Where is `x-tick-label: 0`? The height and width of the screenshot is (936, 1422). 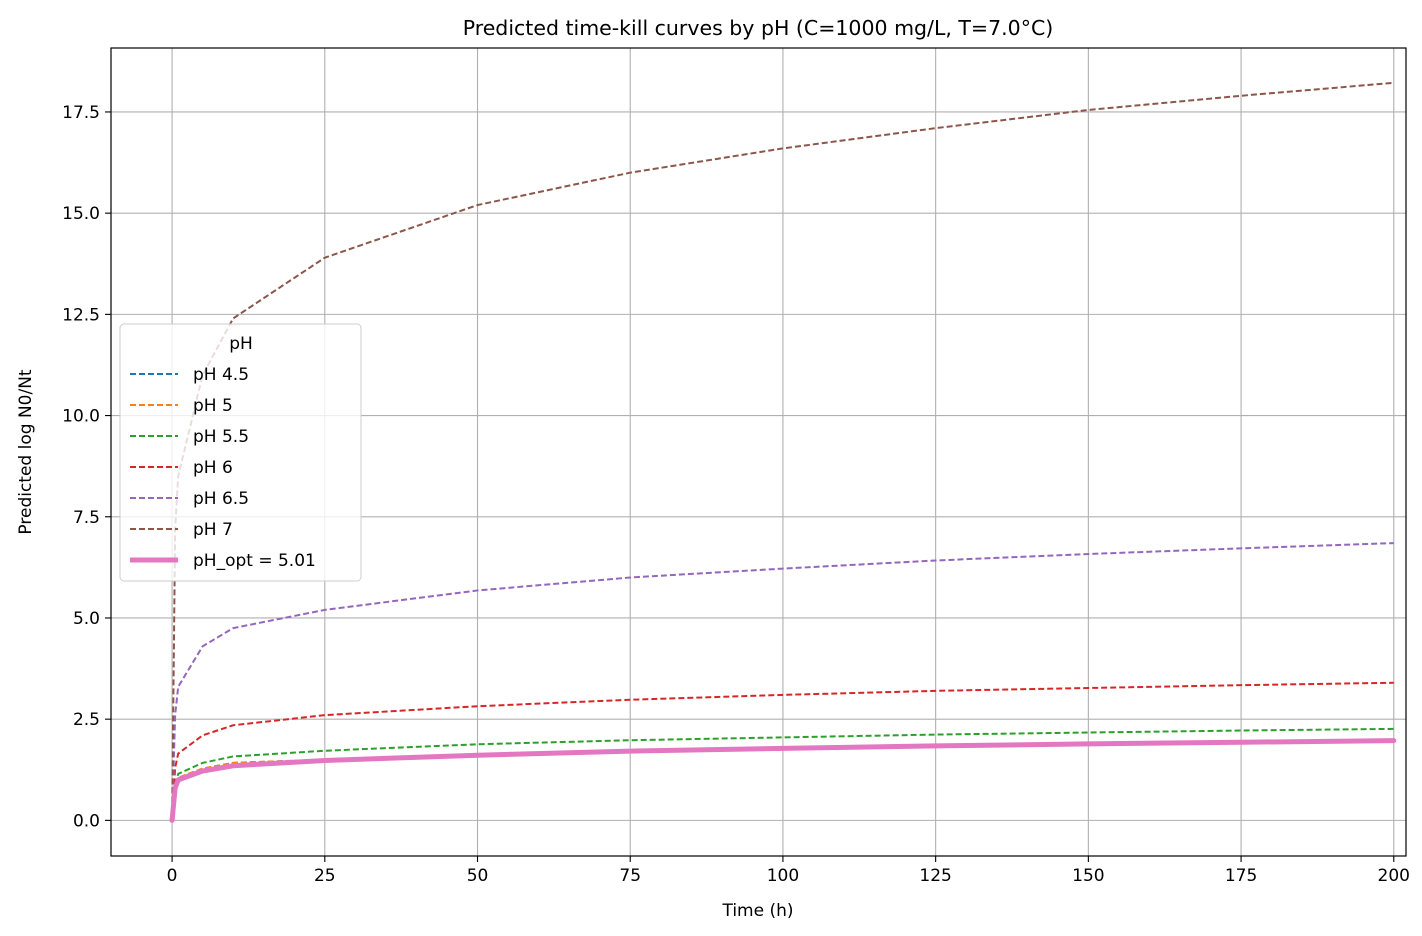
x-tick-label: 0 is located at coordinates (172, 876).